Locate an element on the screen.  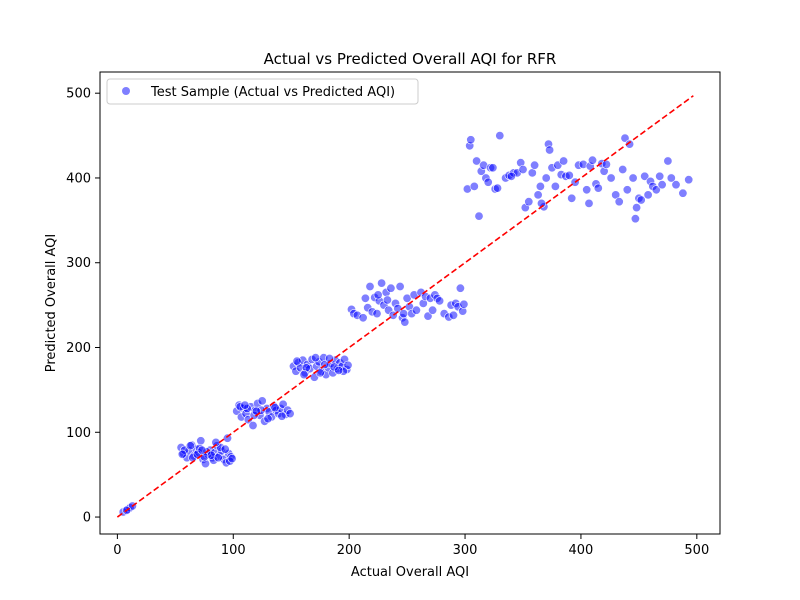
chart-title: Actual vs Predicted Overall AQI for RFR is located at coordinates (410, 59).